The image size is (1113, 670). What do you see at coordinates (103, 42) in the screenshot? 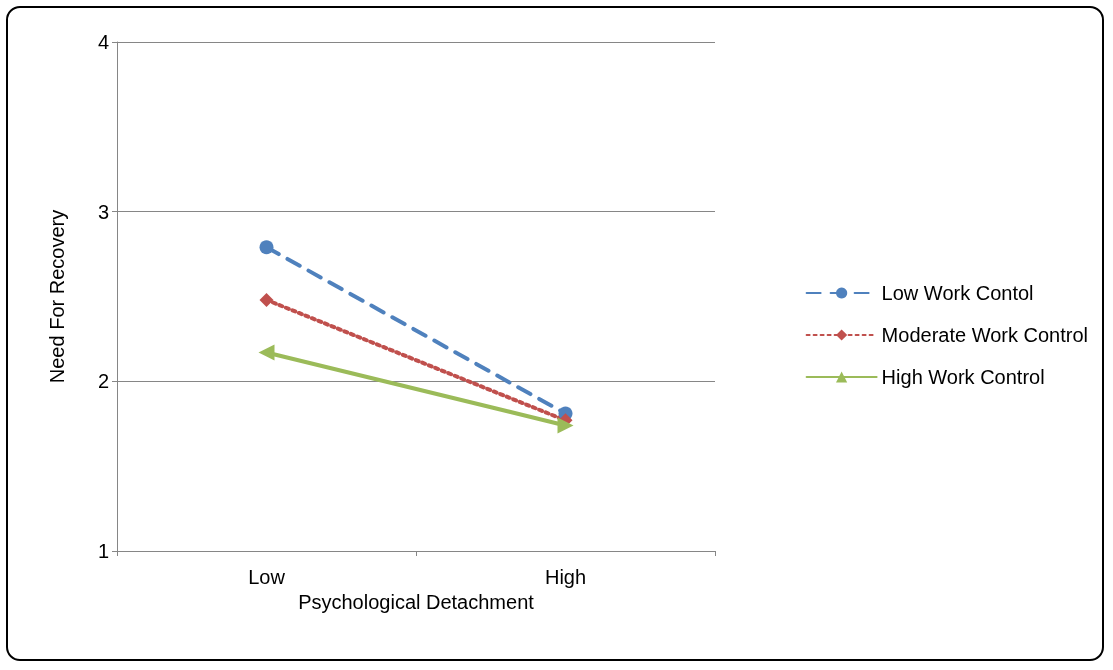
I see `y-tick-label: 4` at bounding box center [103, 42].